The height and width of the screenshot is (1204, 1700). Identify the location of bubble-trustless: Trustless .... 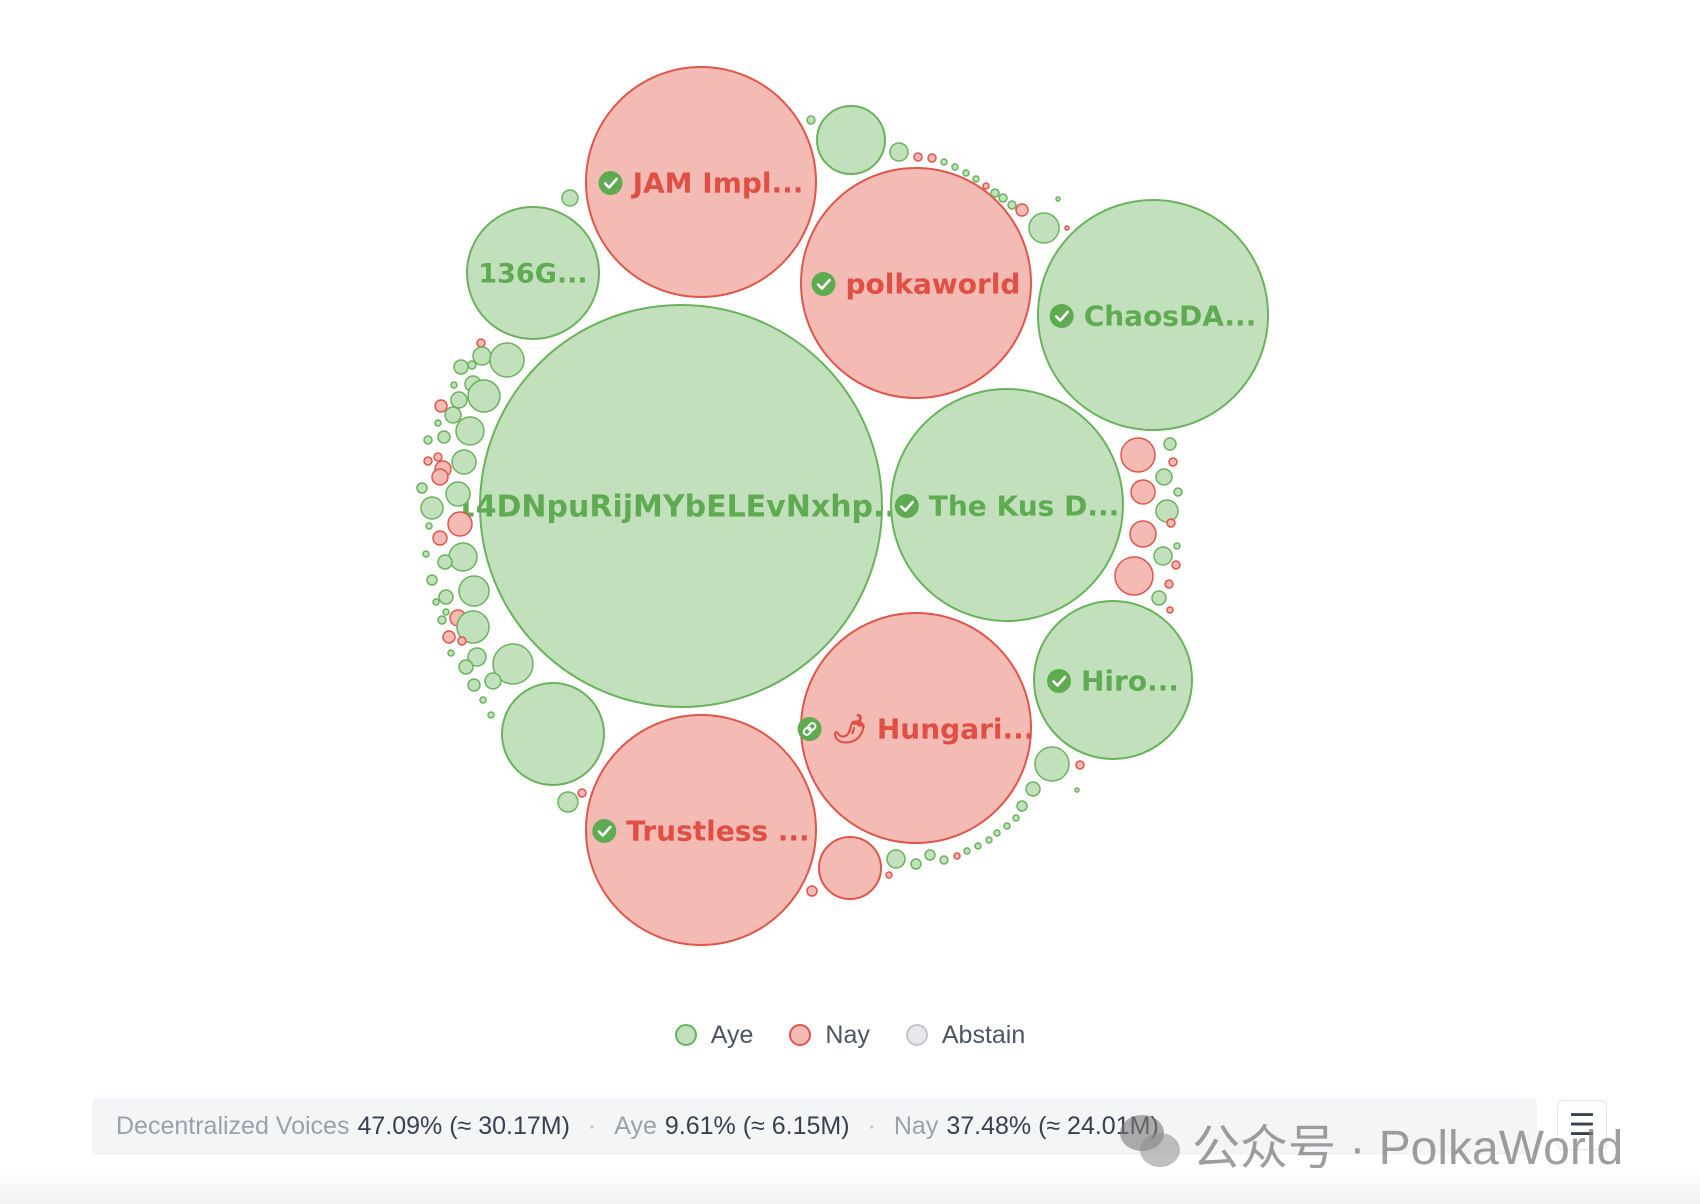
(701, 830).